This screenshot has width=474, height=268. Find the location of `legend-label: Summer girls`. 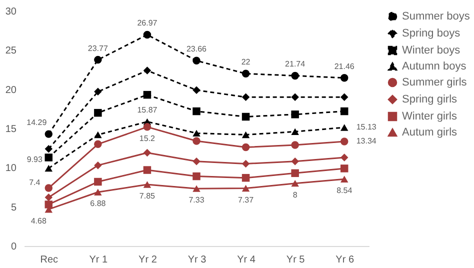

legend-label: Summer girls is located at coordinates (435, 82).